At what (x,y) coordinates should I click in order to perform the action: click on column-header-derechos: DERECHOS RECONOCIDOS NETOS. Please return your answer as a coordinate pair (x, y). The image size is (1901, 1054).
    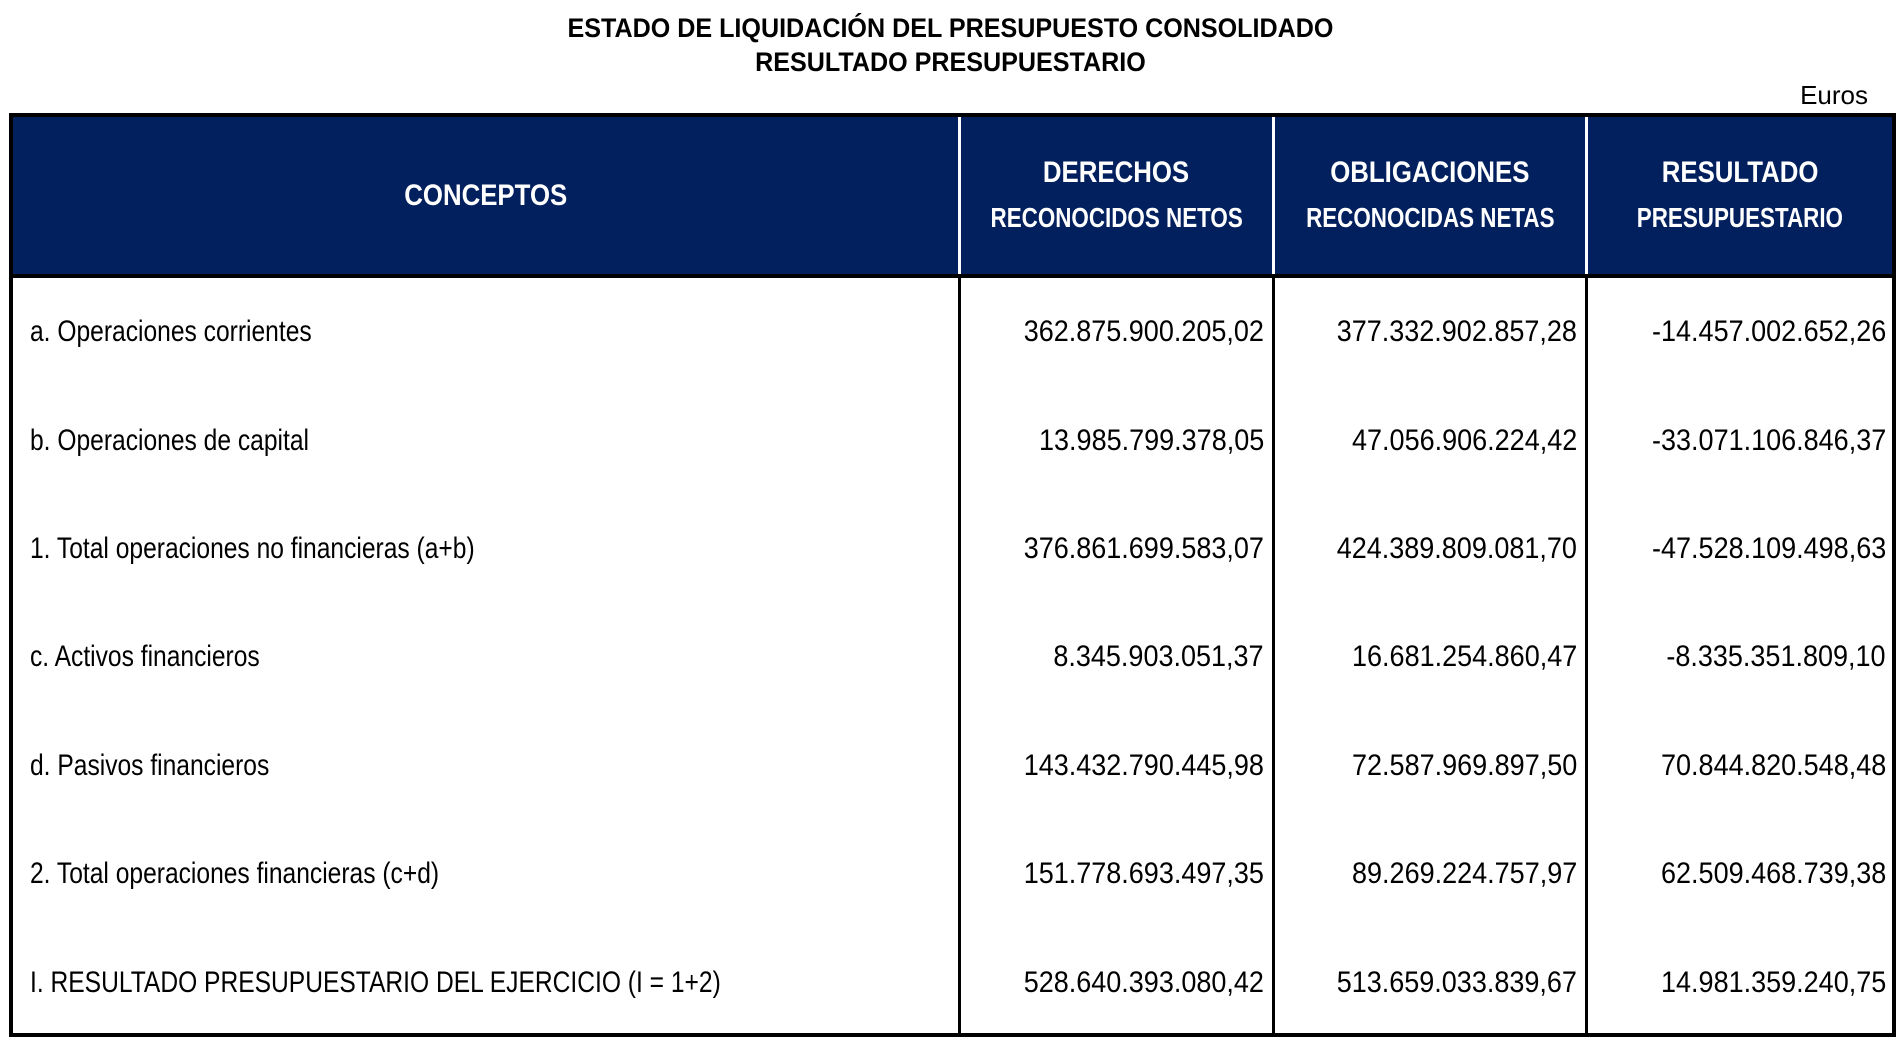
    Looking at the image, I should click on (1115, 195).